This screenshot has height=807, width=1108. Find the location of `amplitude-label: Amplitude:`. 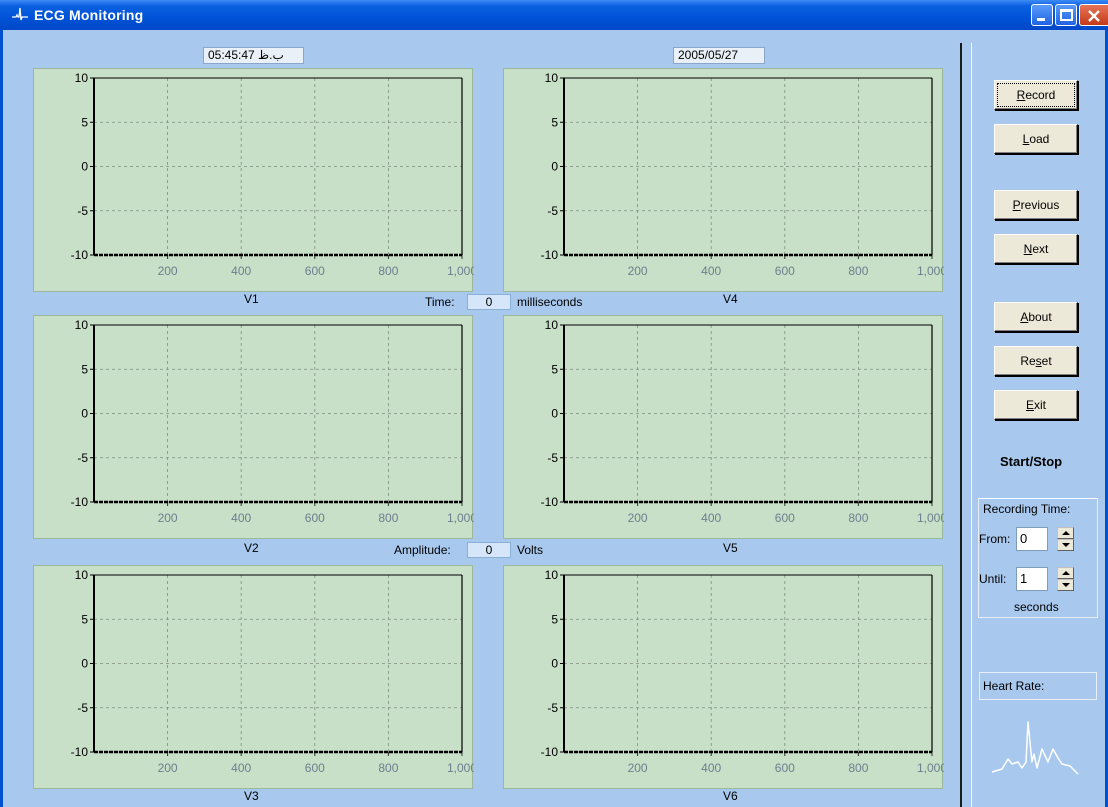

amplitude-label: Amplitude: is located at coordinates (422, 550).